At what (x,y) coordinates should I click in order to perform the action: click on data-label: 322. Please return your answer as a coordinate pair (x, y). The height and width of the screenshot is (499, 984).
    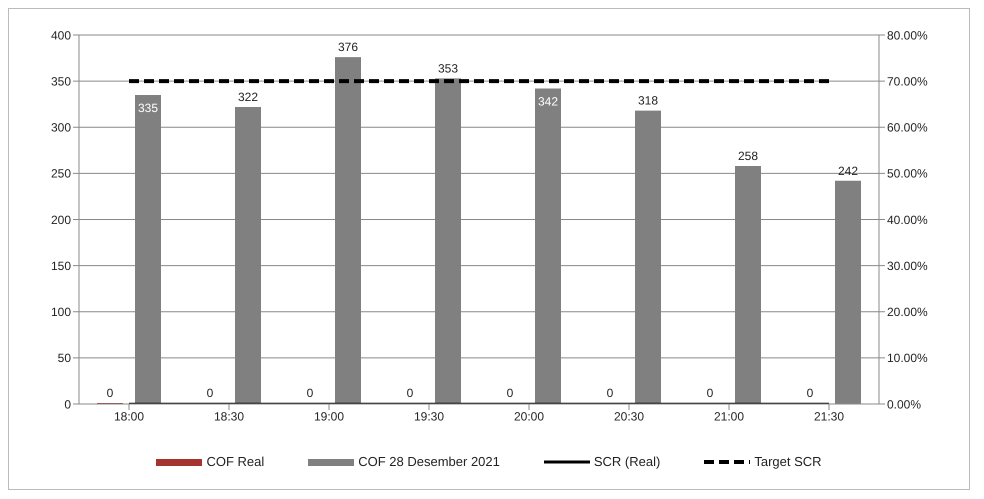
    Looking at the image, I should click on (248, 97).